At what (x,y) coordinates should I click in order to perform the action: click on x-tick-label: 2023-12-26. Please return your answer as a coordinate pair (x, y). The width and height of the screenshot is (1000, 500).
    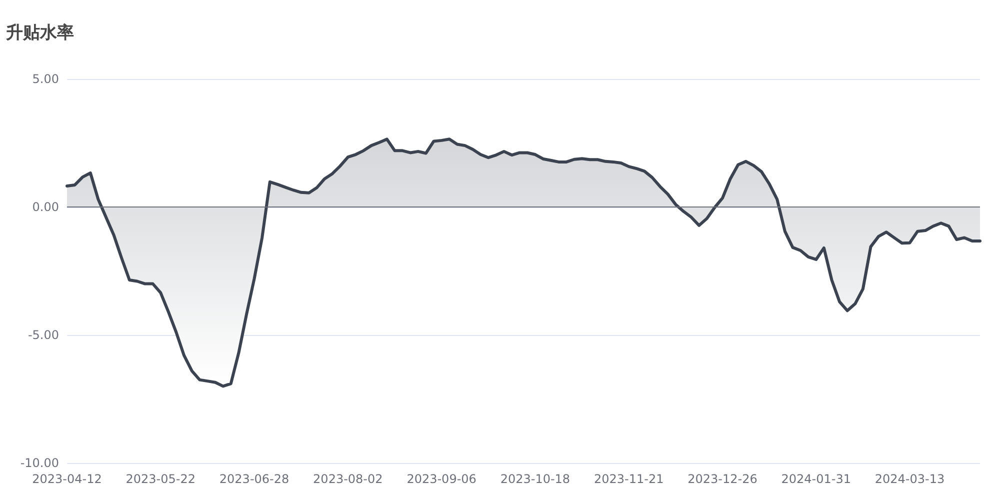
    Looking at the image, I should click on (723, 479).